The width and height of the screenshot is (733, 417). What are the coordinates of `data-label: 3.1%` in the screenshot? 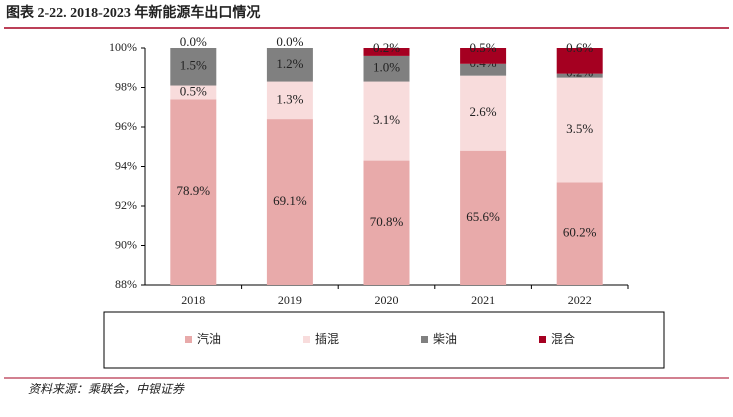 It's located at (386, 119).